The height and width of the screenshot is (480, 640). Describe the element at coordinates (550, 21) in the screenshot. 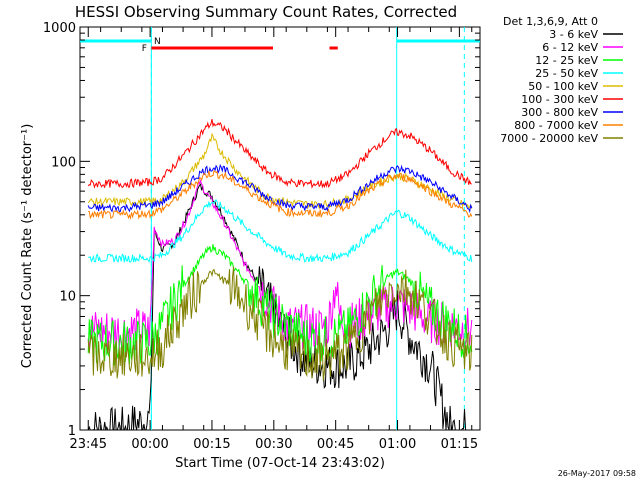

I see `legend-title: Det 1,3,6,9, Att 0` at that location.